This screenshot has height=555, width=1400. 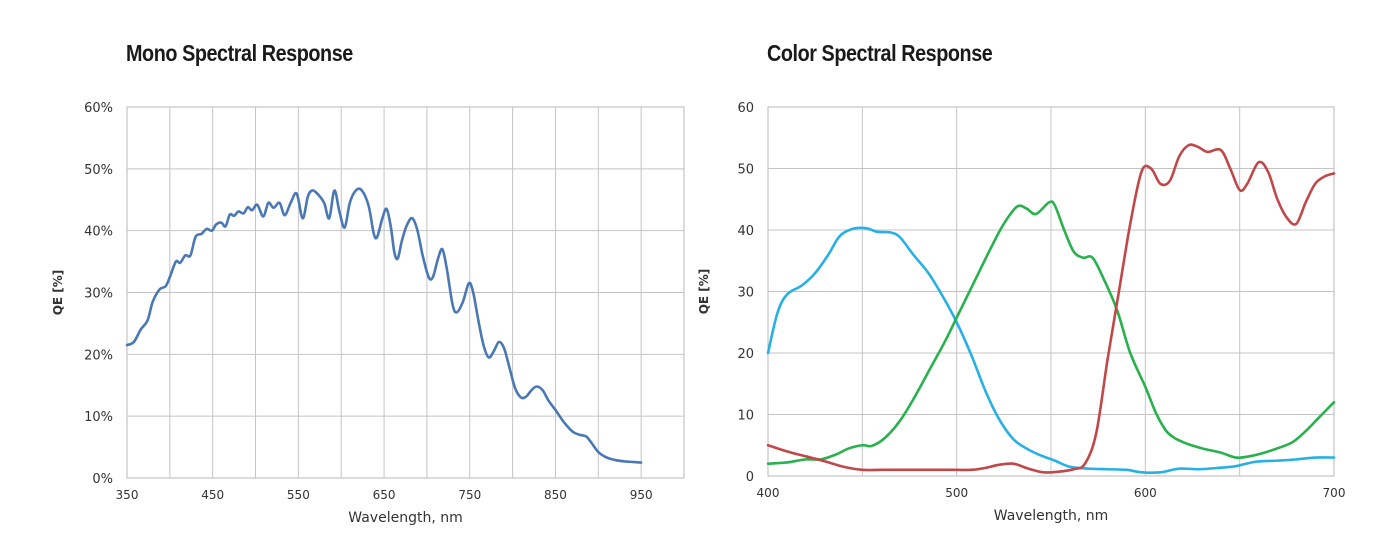 What do you see at coordinates (641, 495) in the screenshot?
I see `x-tick-label: 950` at bounding box center [641, 495].